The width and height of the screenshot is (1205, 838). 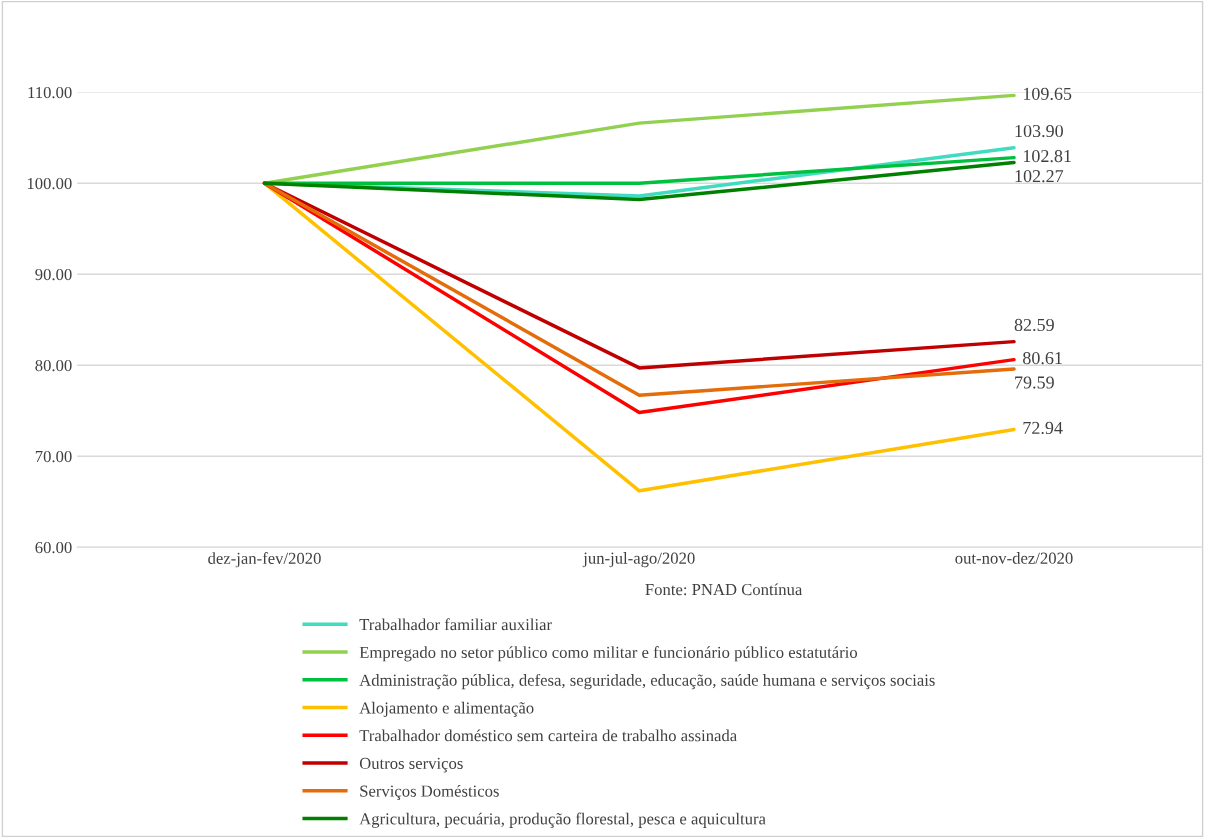 What do you see at coordinates (1047, 156) in the screenshot?
I see `data-label: 102.81` at bounding box center [1047, 156].